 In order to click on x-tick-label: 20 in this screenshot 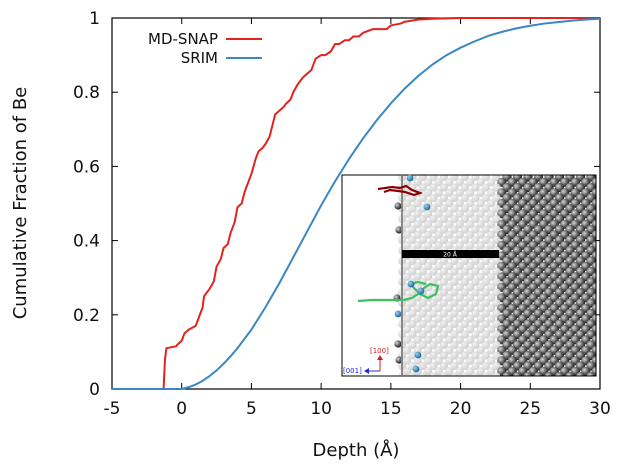, I will do `click(461, 409)`.